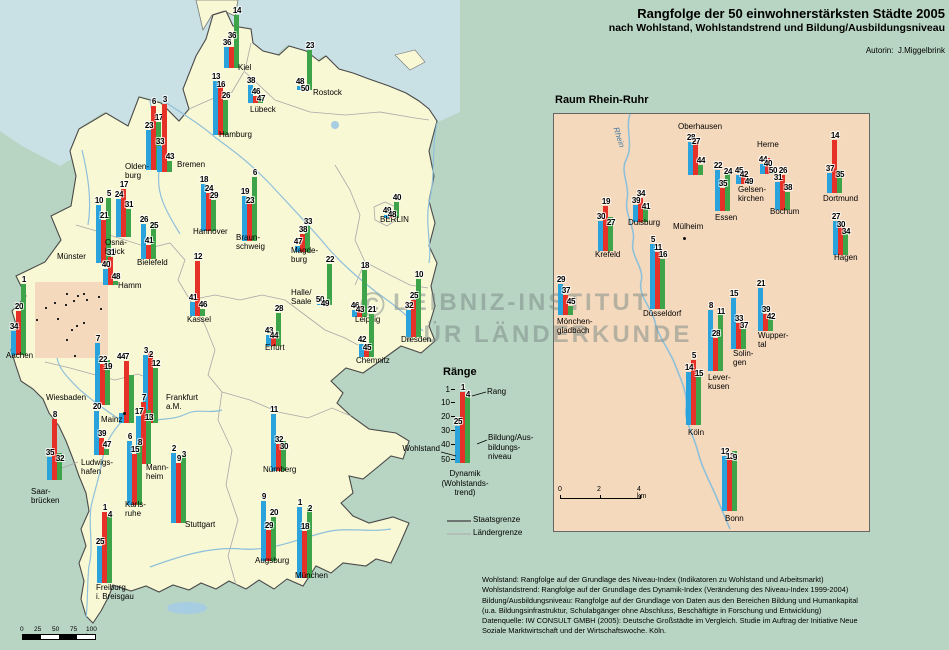  Describe the element at coordinates (445, 416) in the screenshot. I see `legend-tick-label: 20` at that location.